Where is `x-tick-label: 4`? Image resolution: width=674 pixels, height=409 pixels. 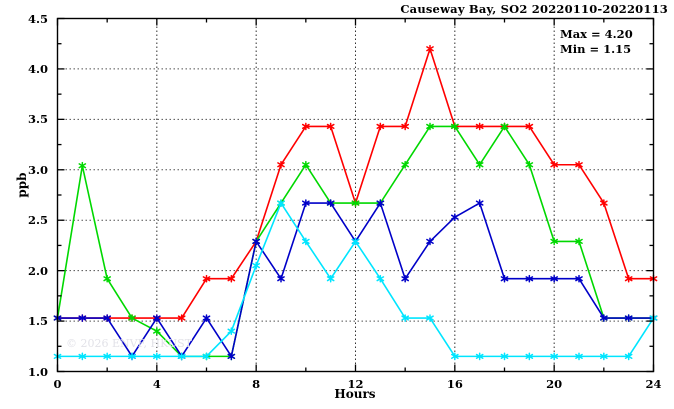 x-tick-label: 4 is located at coordinates (156, 383).